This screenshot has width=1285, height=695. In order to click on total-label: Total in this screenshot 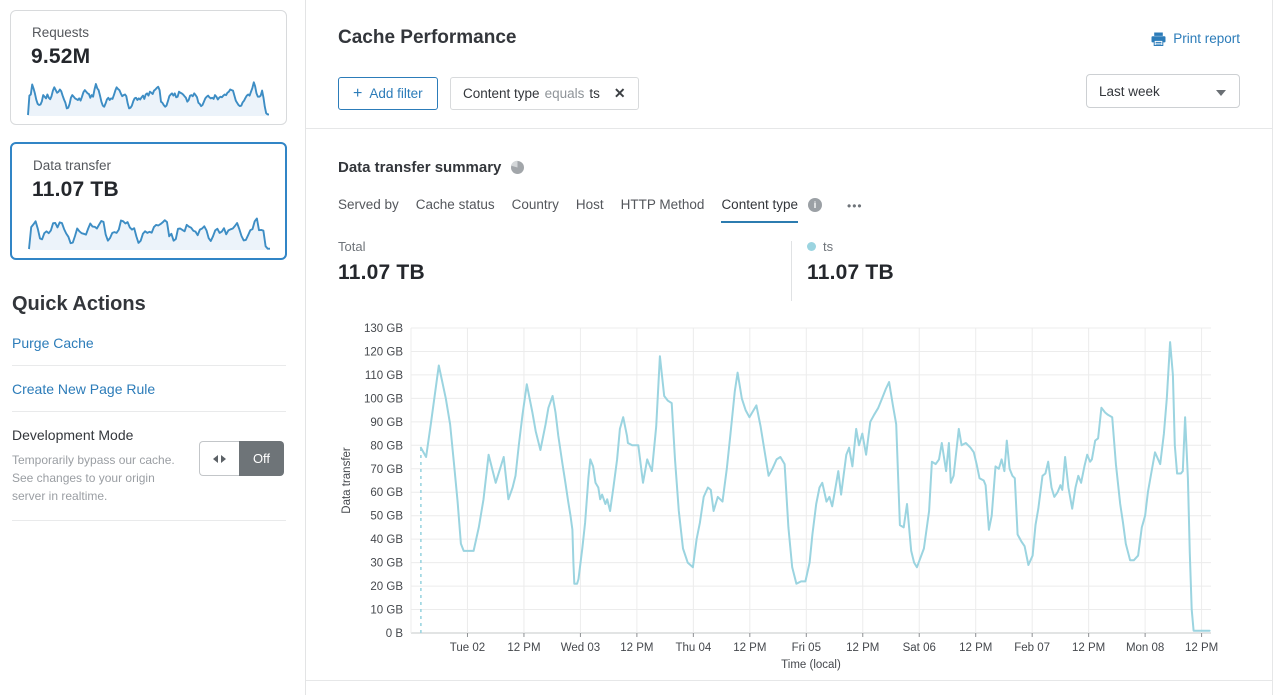, I will do `click(352, 246)`.